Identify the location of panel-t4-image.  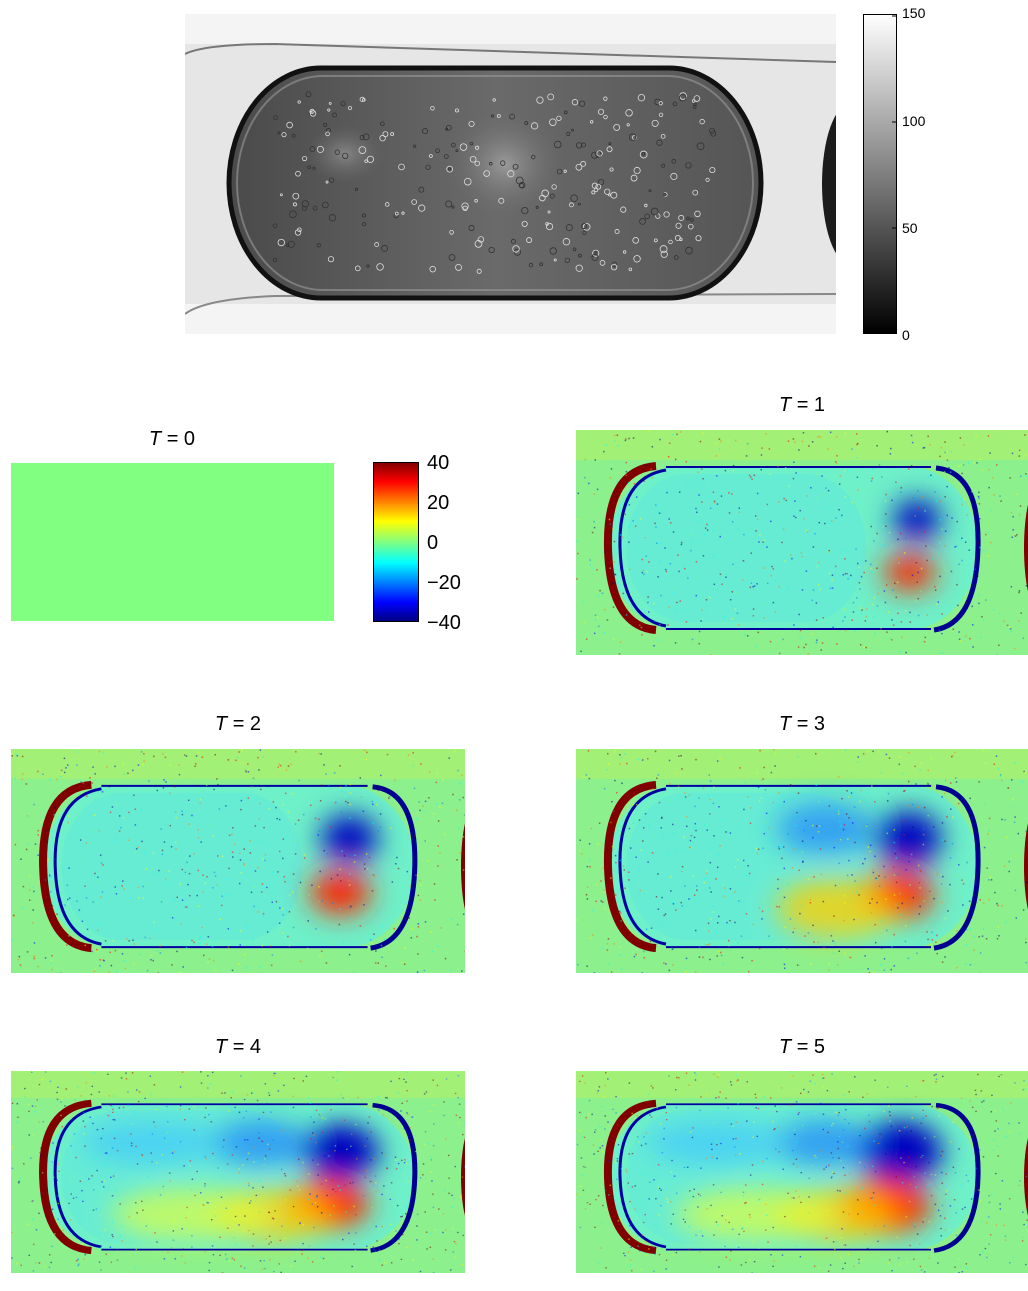
(238, 1172).